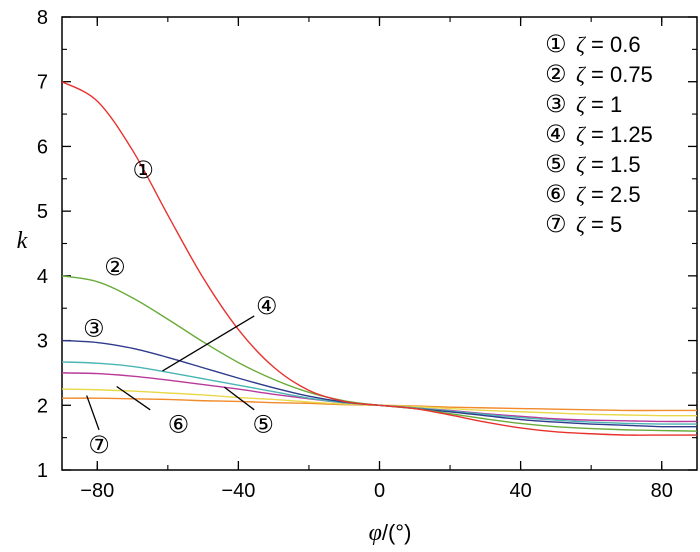  What do you see at coordinates (397, 532) in the screenshot?
I see `x-axis-title-unit: /(°)` at bounding box center [397, 532].